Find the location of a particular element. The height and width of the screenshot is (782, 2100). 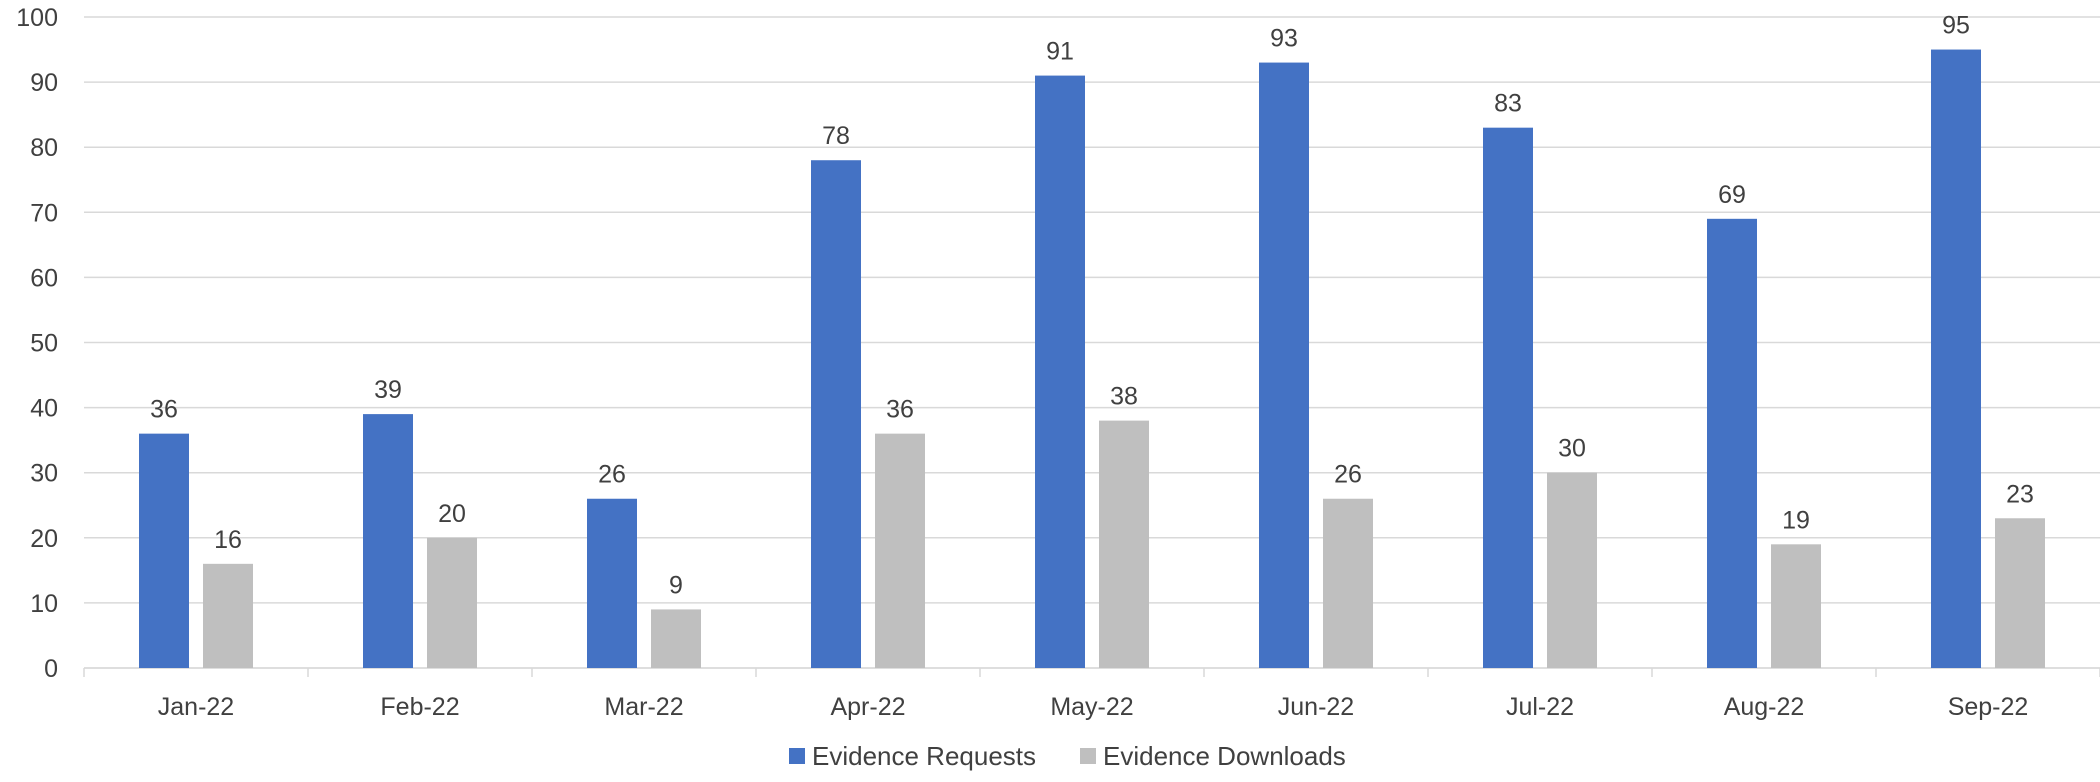

x-tick-label: Mar-22 is located at coordinates (643, 707).